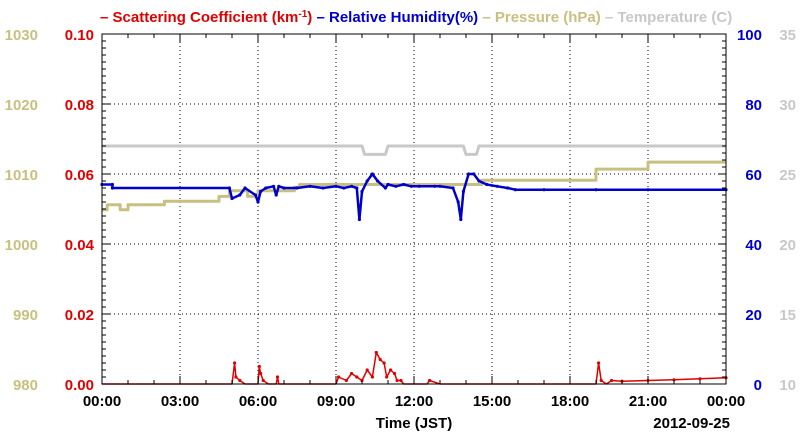  Describe the element at coordinates (206, 17) in the screenshot. I see `legend-label-scat: Scattering Coefficient (km` at that location.